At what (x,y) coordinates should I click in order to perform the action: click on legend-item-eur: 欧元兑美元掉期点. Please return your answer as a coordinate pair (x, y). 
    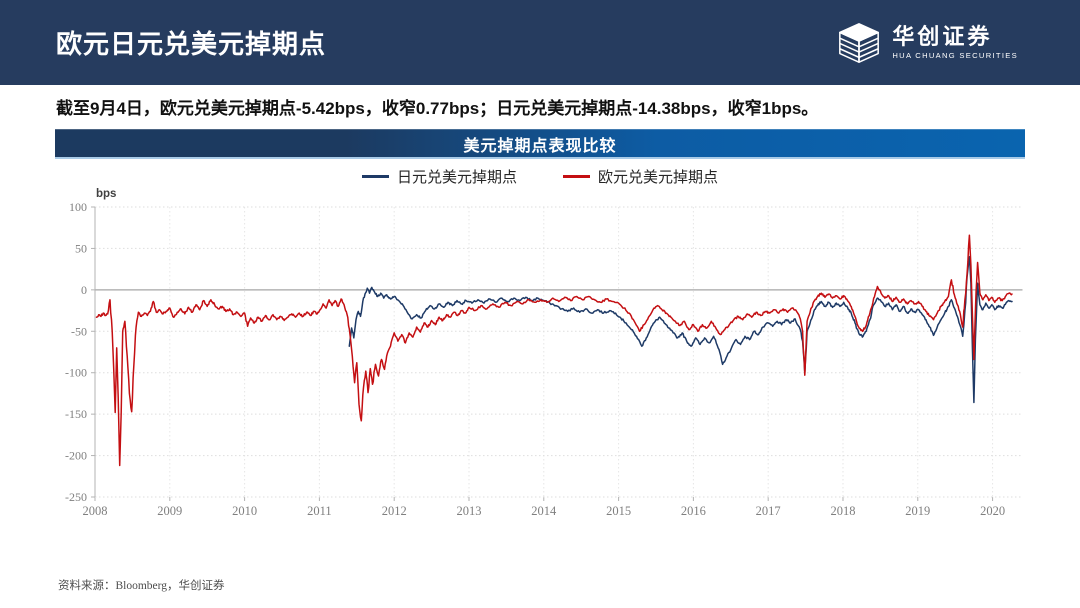
    Looking at the image, I should click on (640, 176).